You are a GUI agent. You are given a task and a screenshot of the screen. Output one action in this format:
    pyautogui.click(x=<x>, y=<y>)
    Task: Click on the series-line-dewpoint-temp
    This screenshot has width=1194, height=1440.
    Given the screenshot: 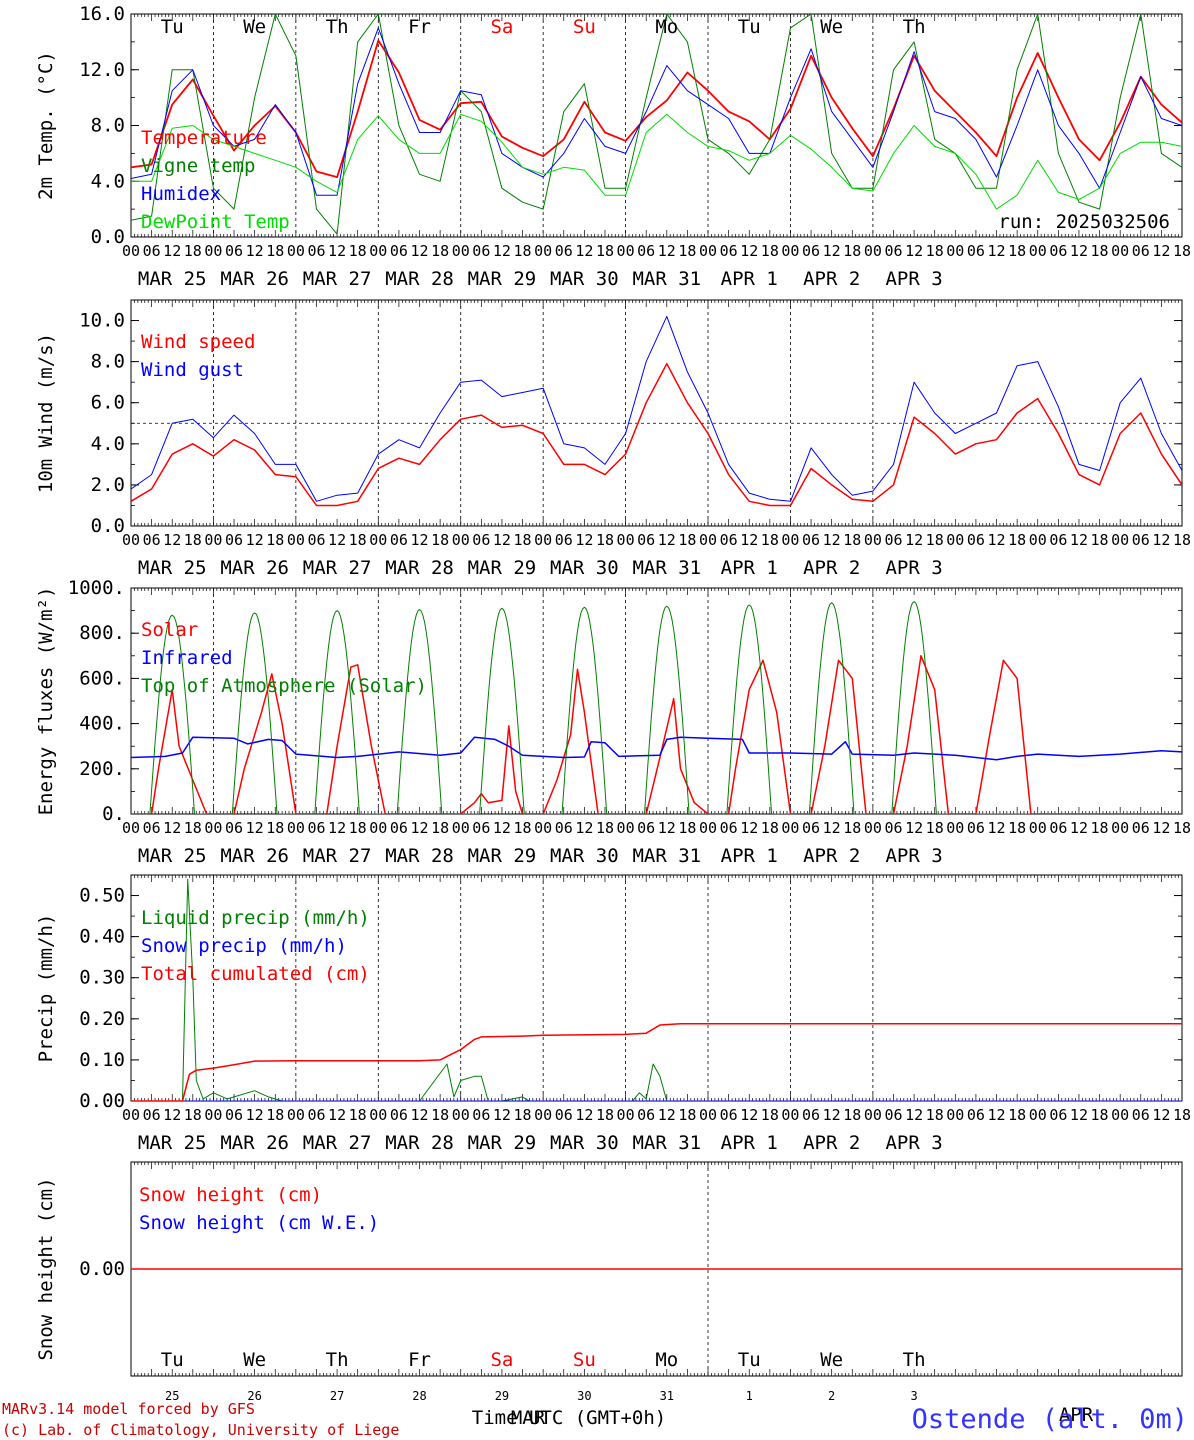 What is the action you would take?
    pyautogui.click(x=656, y=161)
    